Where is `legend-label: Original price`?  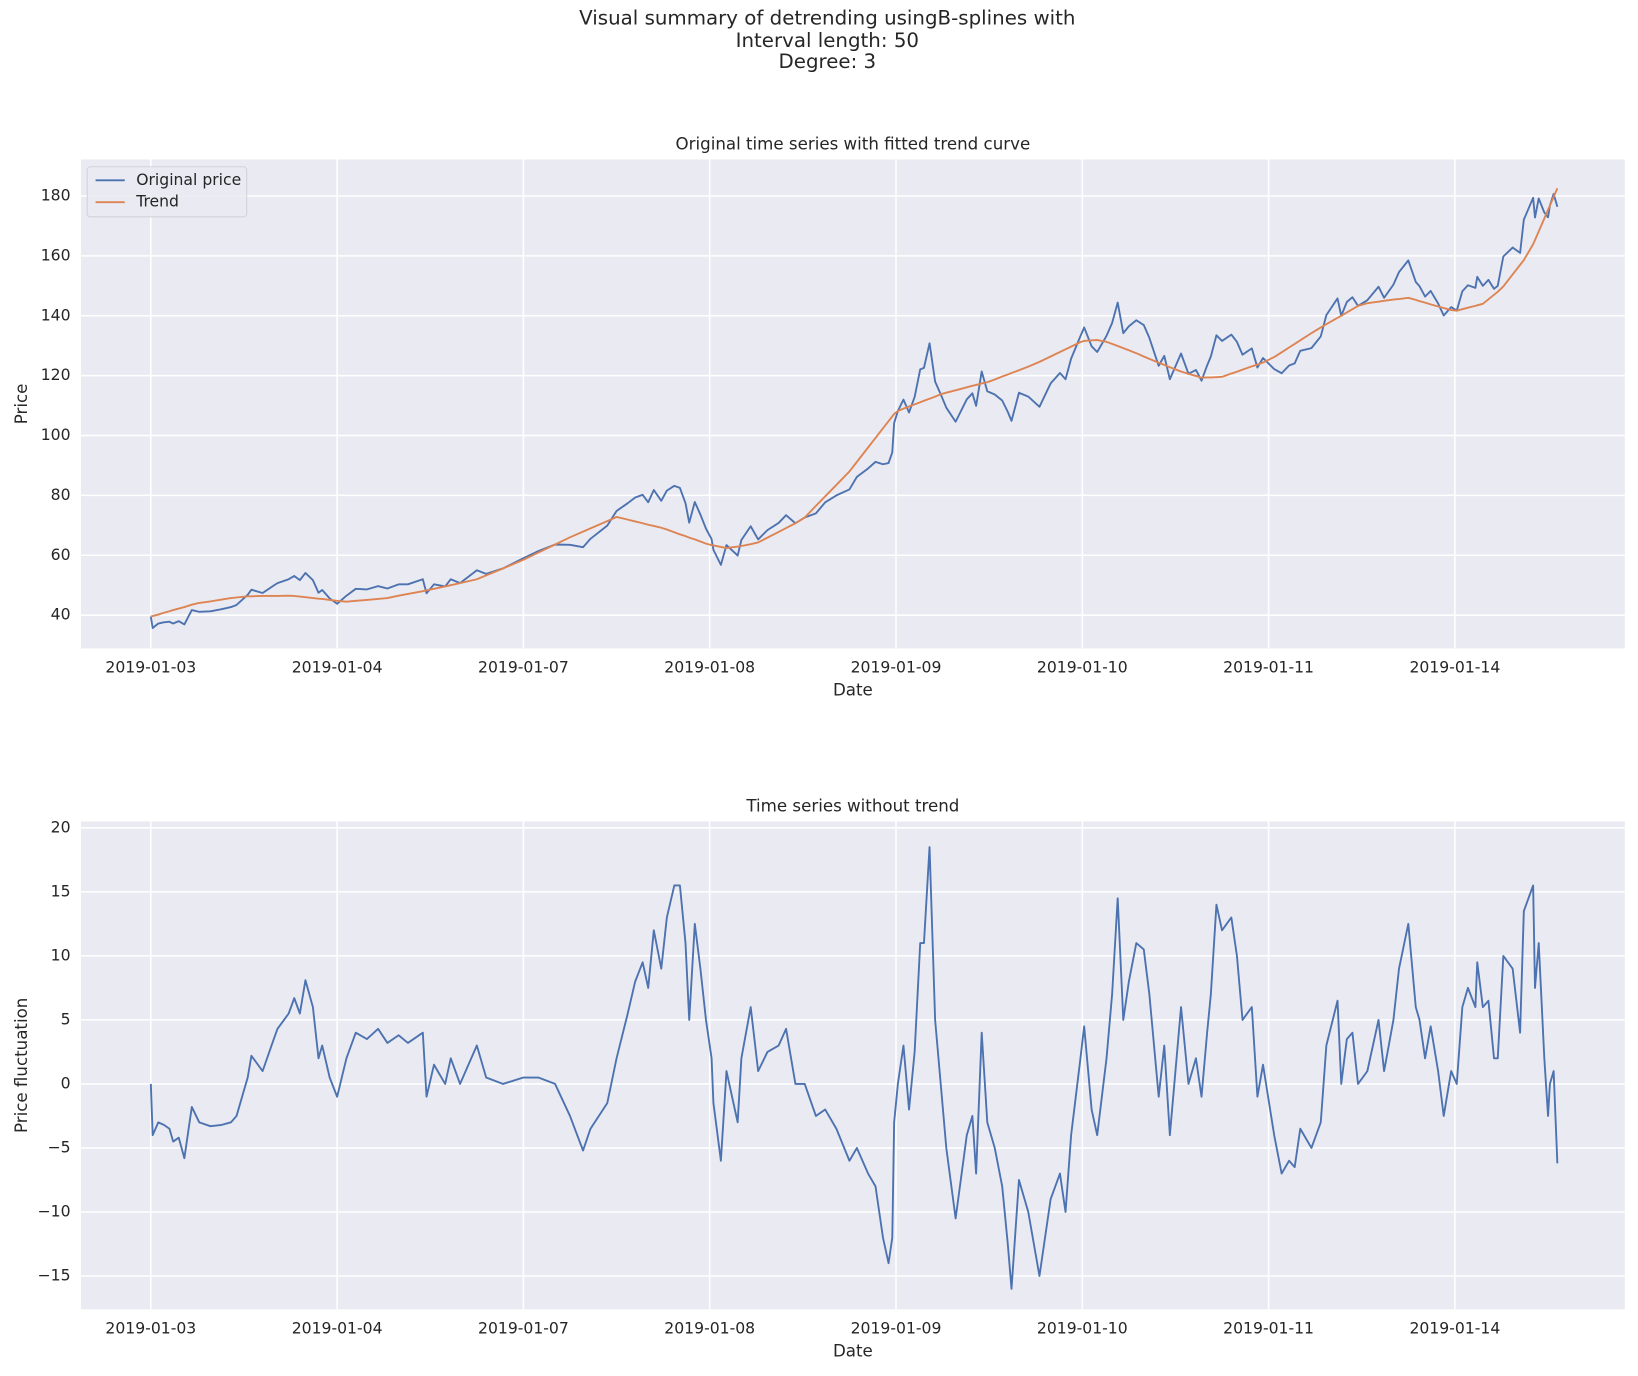 legend-label: Original price is located at coordinates (188, 179).